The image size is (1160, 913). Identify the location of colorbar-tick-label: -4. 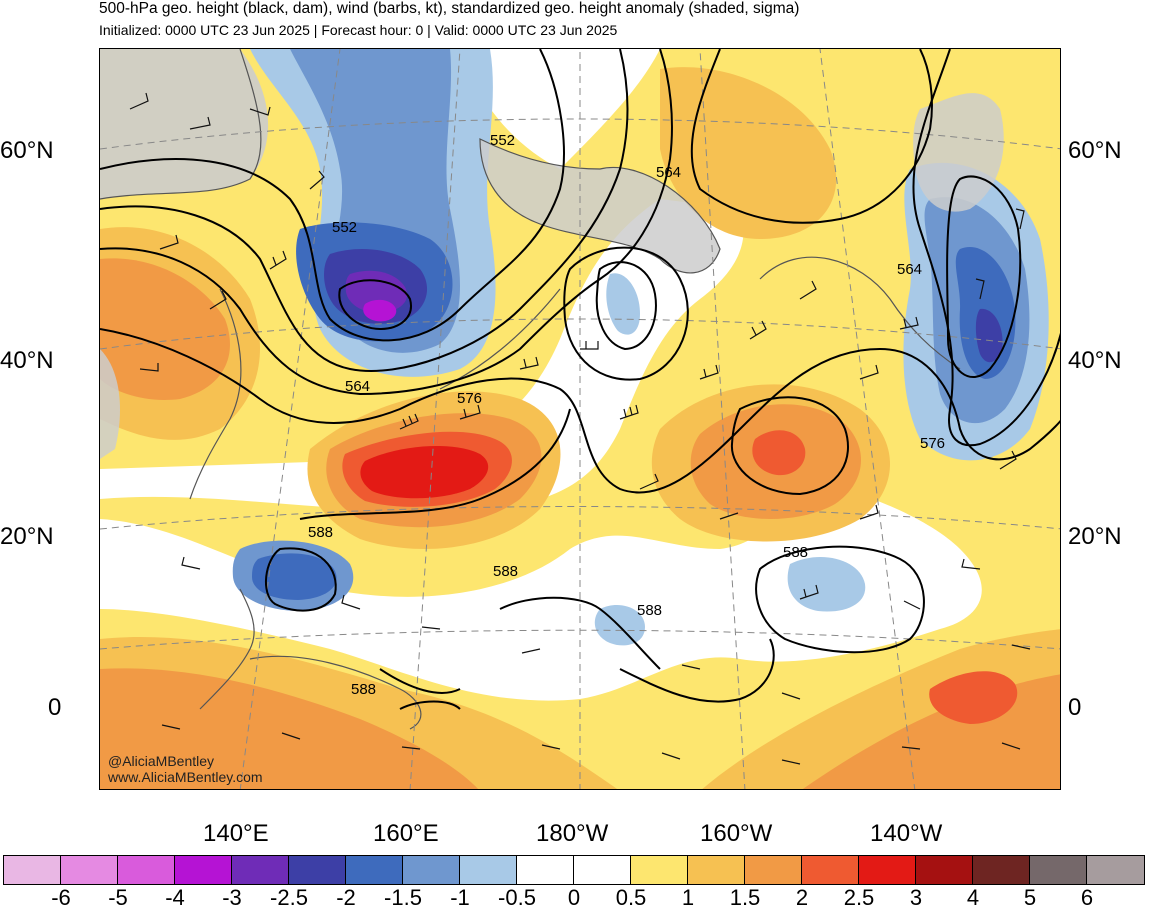
(175, 897).